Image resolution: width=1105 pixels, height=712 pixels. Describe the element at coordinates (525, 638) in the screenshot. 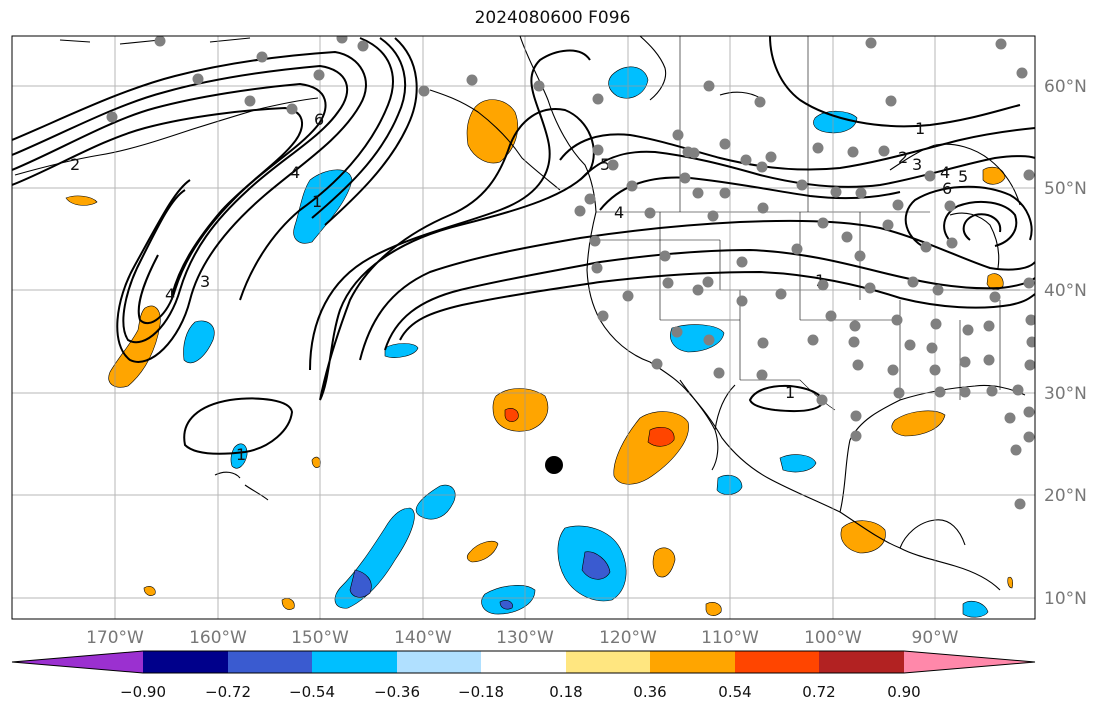

I see `lon-tick-label: 130°W` at that location.